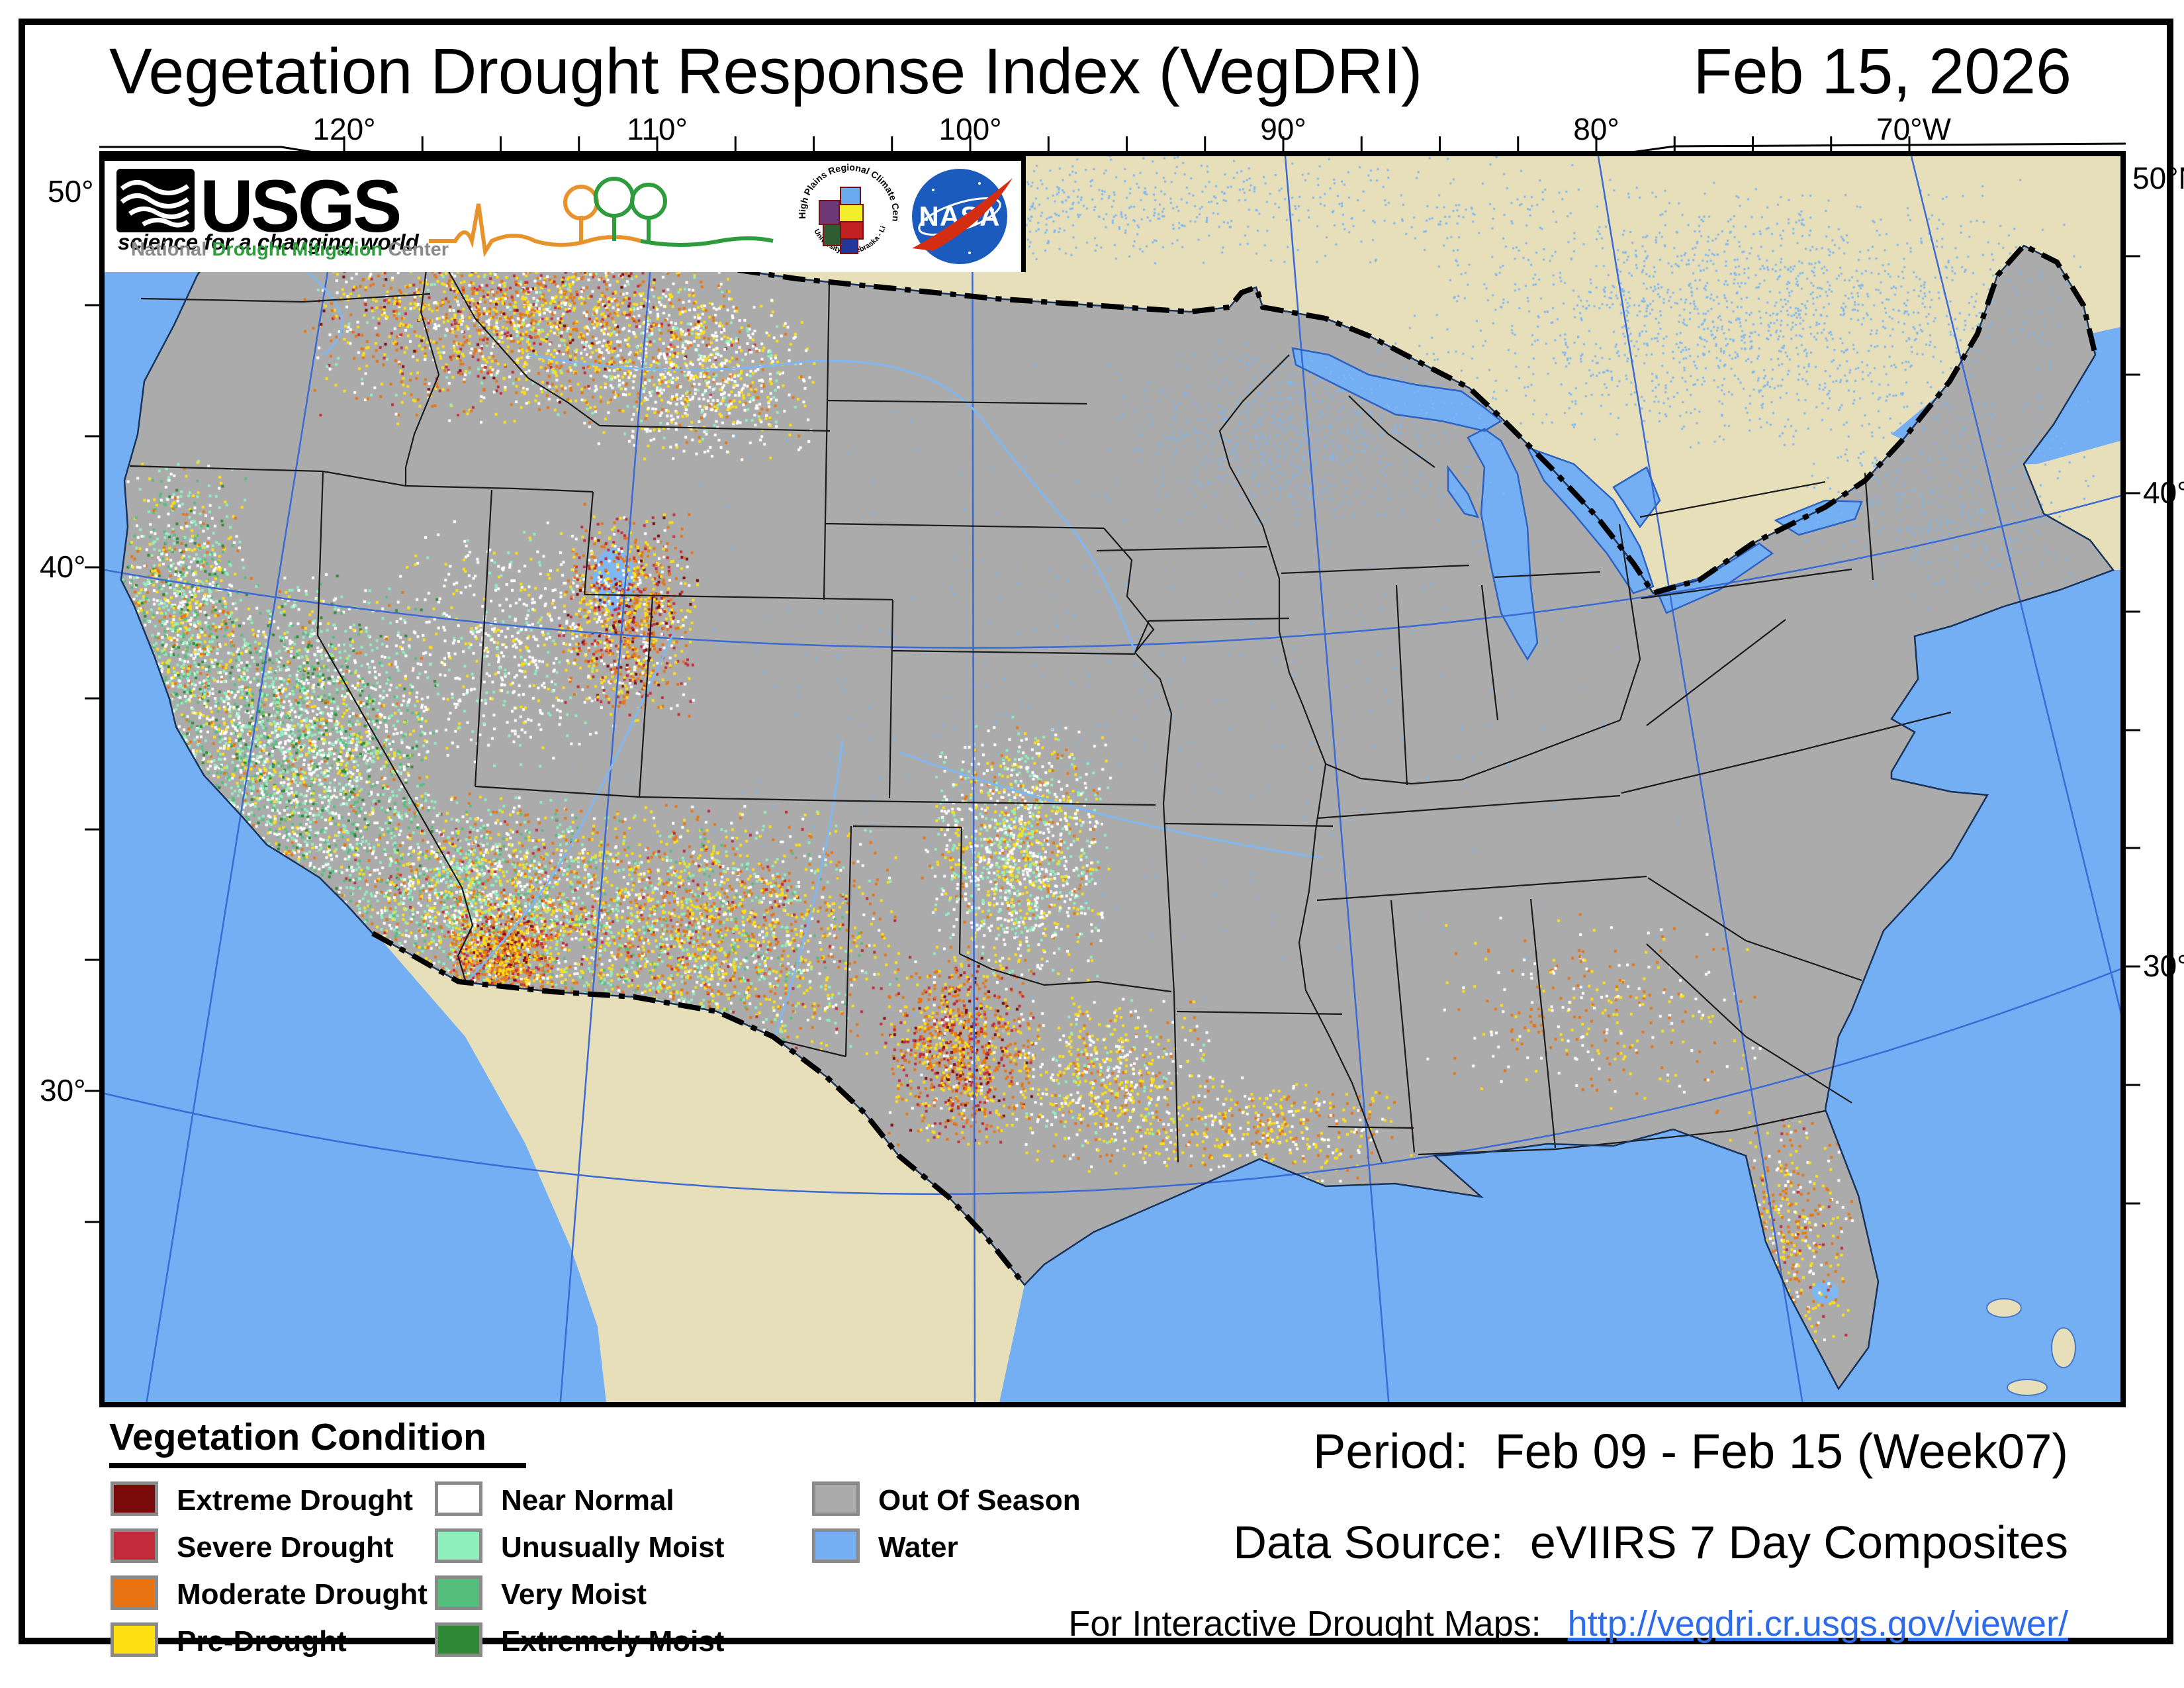  Describe the element at coordinates (295, 1500) in the screenshot. I see `legend-label: Extreme Drought` at that location.